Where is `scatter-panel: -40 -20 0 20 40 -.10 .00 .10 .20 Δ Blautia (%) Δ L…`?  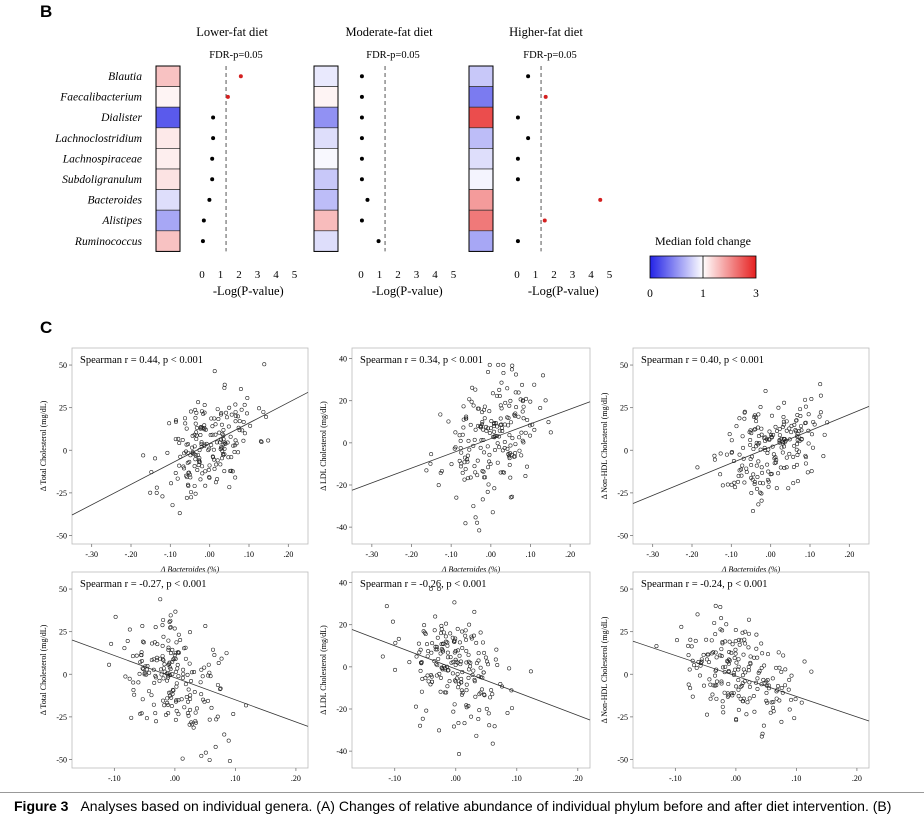
scatter-panel: -40 -20 0 20 40 -.10 .00 .10 .20 Δ Blautia (%) Δ L… is located at coordinates (455, 680).